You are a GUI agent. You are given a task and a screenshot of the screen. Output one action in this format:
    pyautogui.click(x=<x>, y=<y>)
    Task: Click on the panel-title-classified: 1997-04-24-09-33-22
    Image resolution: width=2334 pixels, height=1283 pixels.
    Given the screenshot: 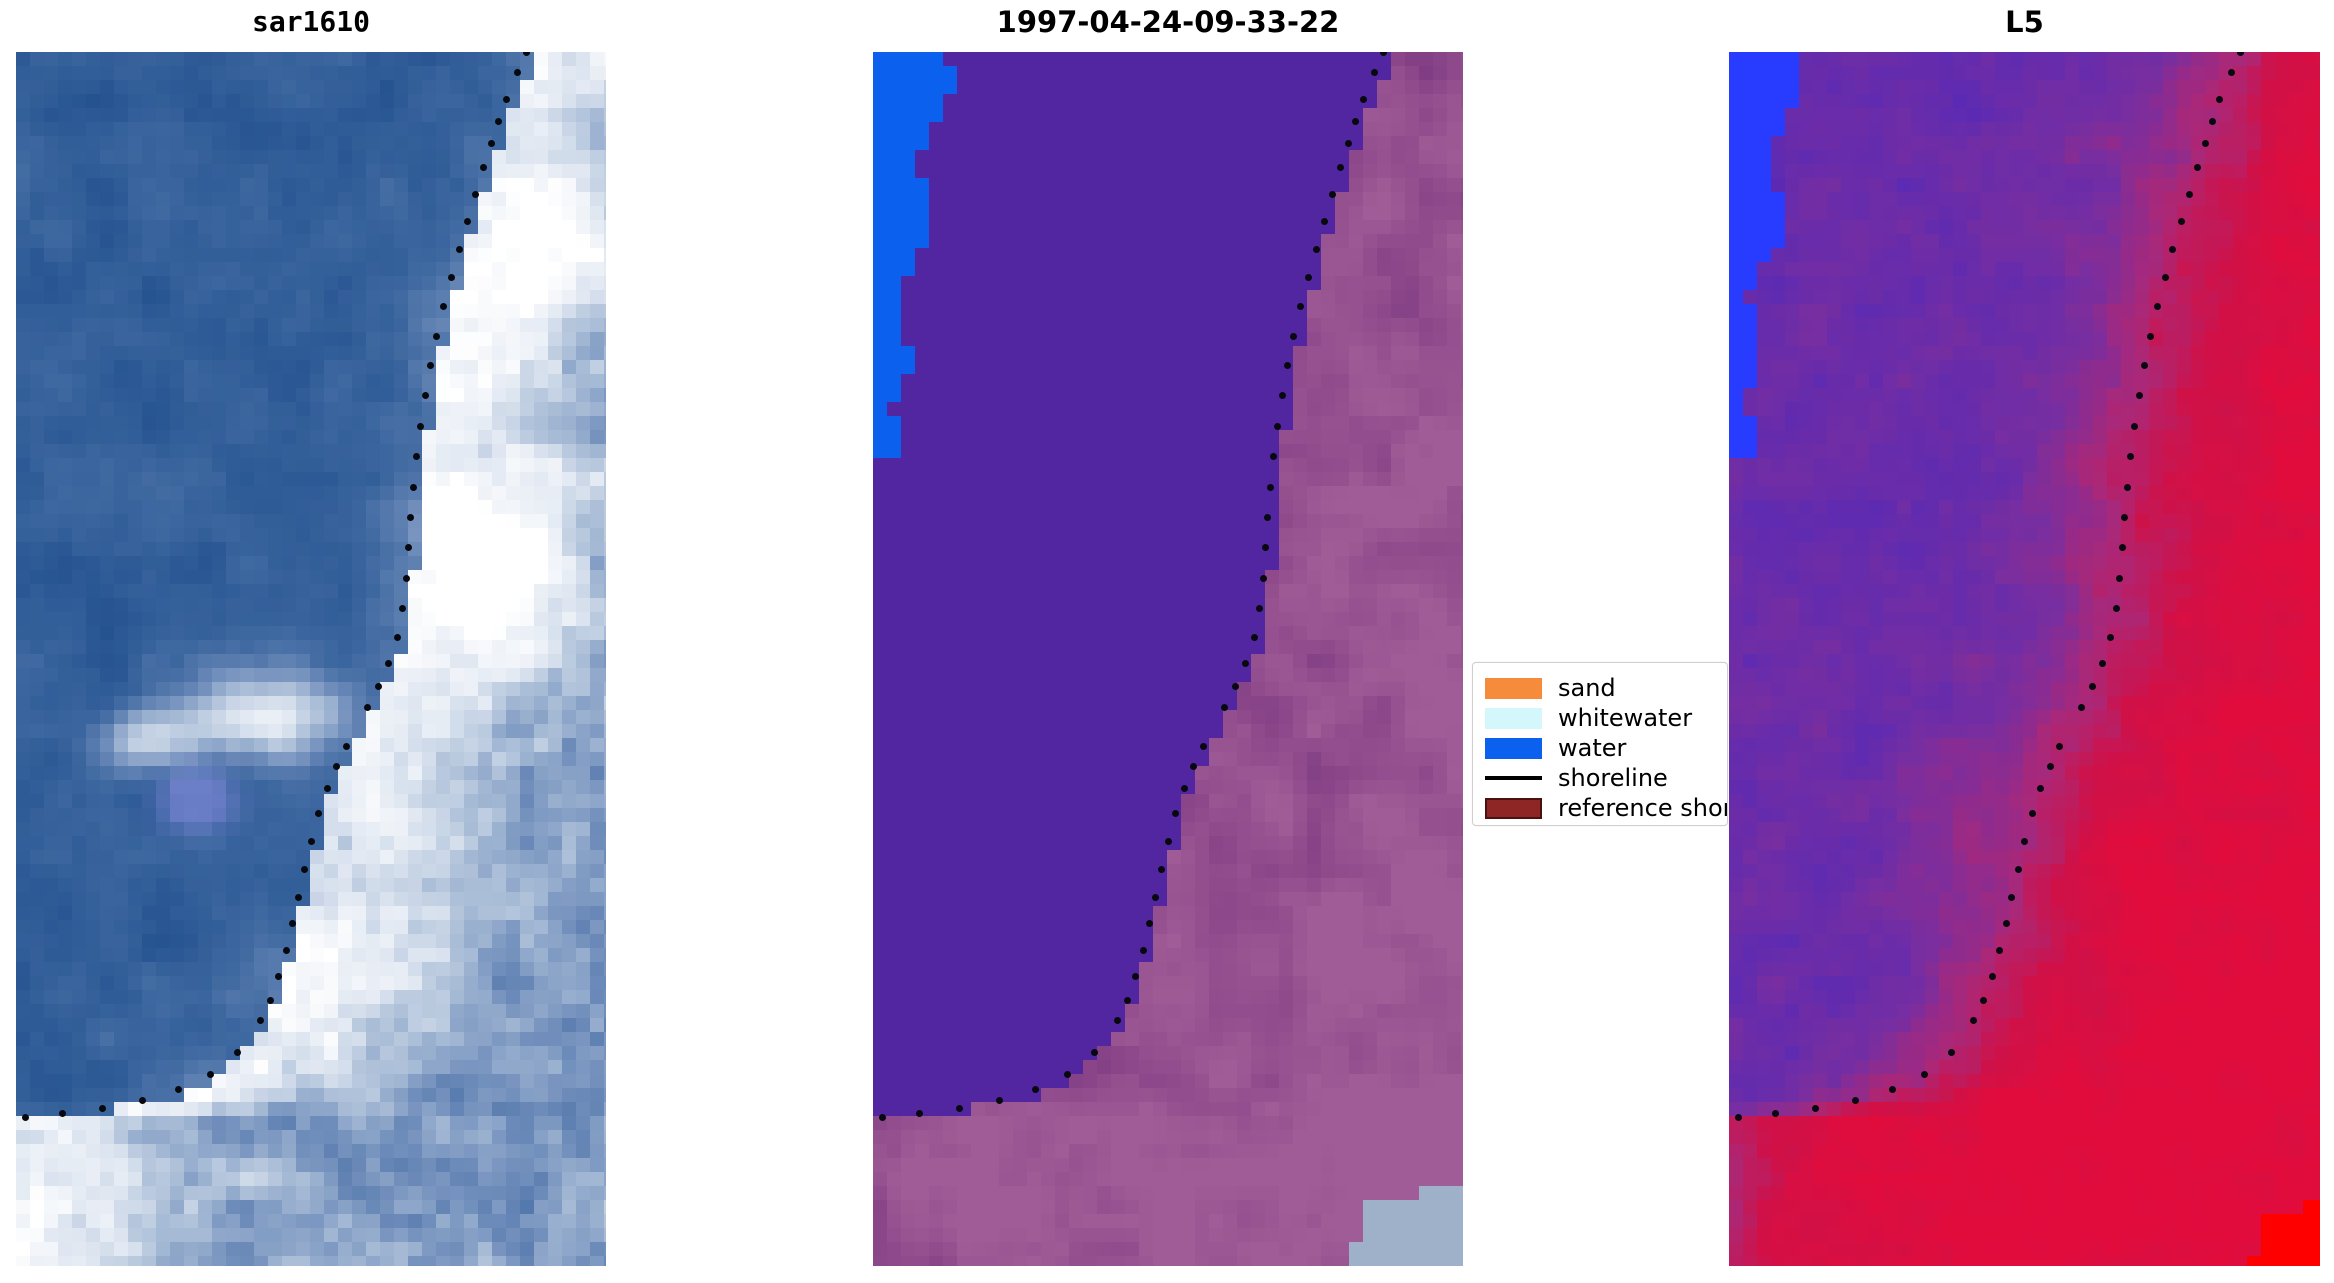 What is the action you would take?
    pyautogui.click(x=1168, y=22)
    